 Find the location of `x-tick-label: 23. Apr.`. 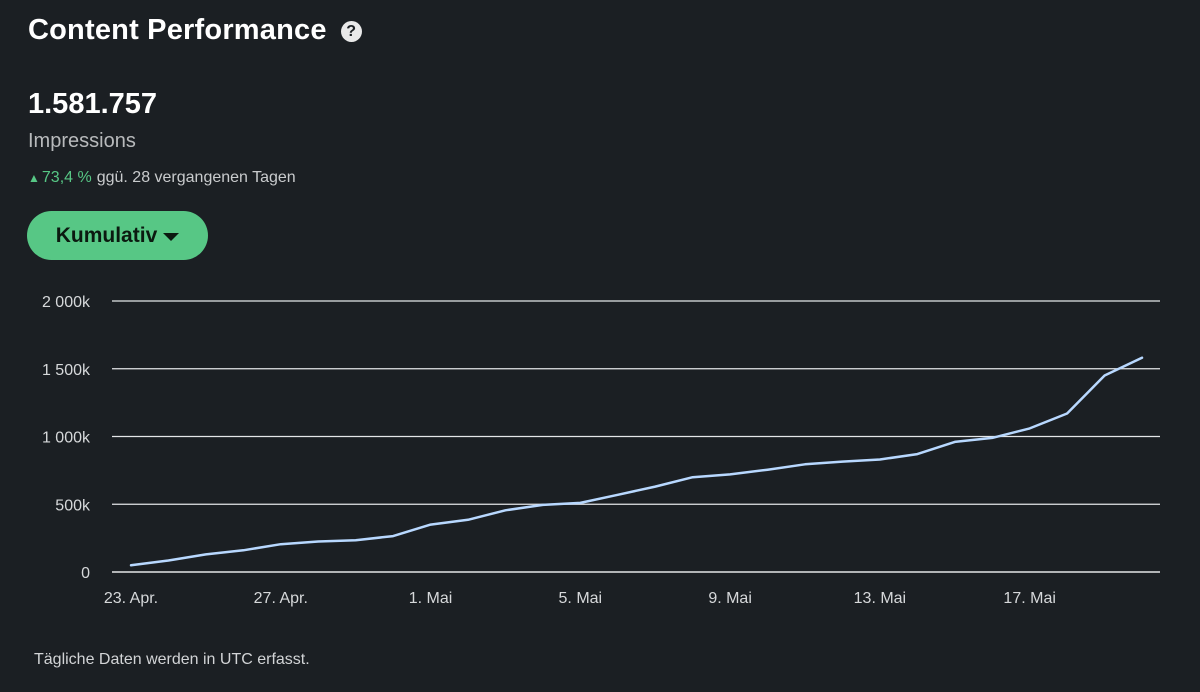

x-tick-label: 23. Apr. is located at coordinates (131, 598).